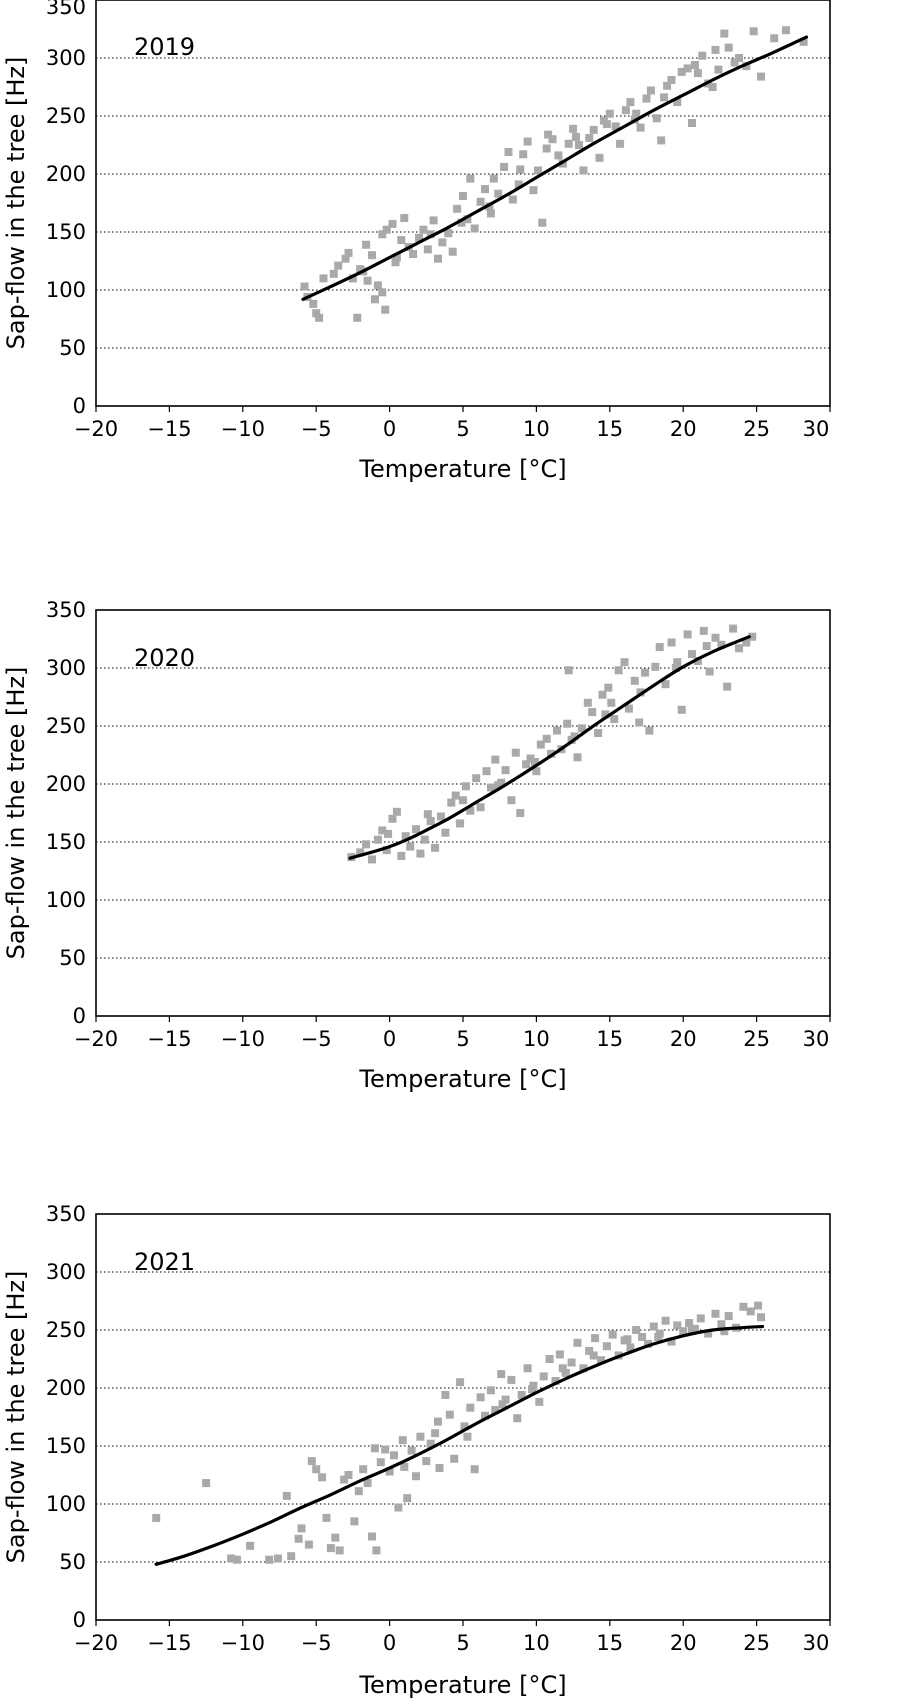 The height and width of the screenshot is (1708, 922). What do you see at coordinates (463, 1019) in the screenshot?
I see `x-ticks` at bounding box center [463, 1019].